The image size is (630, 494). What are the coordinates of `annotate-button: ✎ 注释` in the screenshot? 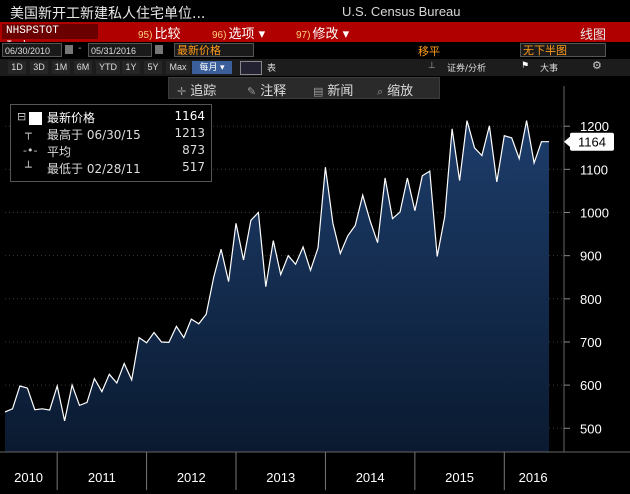 It's located at (266, 89).